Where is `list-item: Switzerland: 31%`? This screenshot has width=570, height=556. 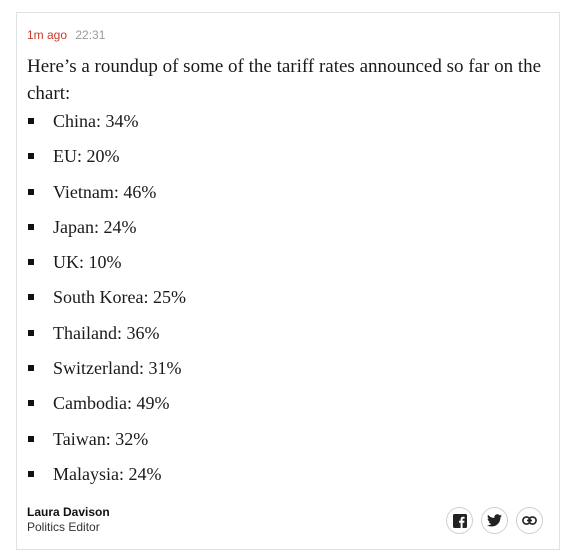
list-item: Switzerland: 31% is located at coordinates (106, 373).